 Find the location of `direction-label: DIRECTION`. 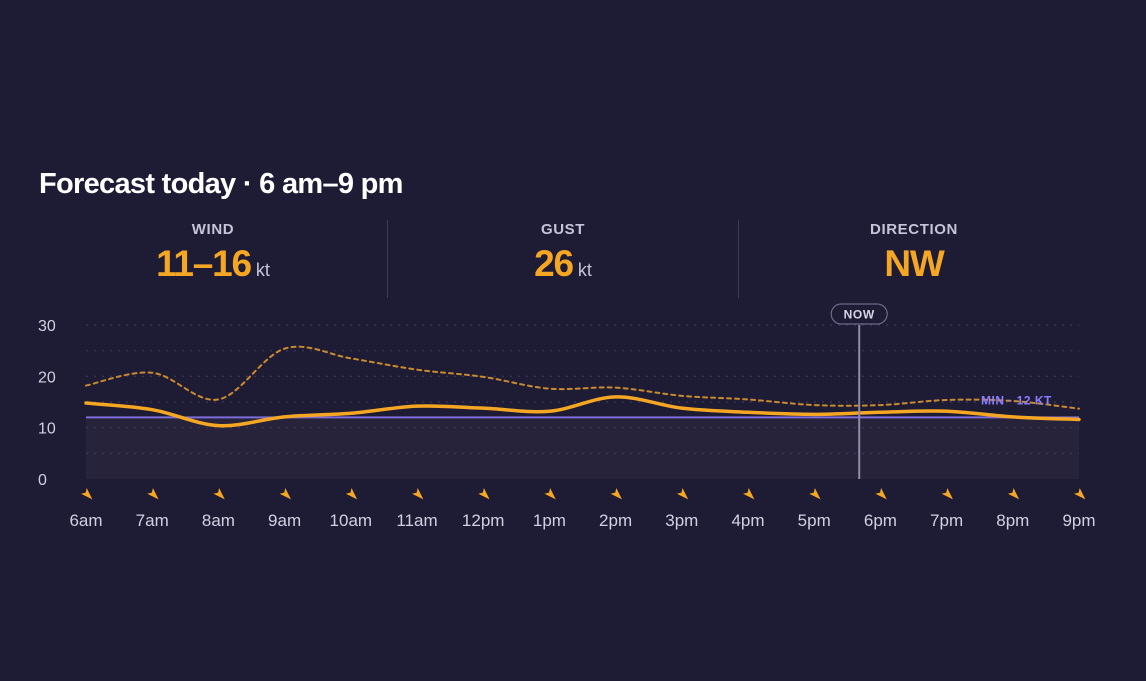

direction-label: DIRECTION is located at coordinates (914, 229).